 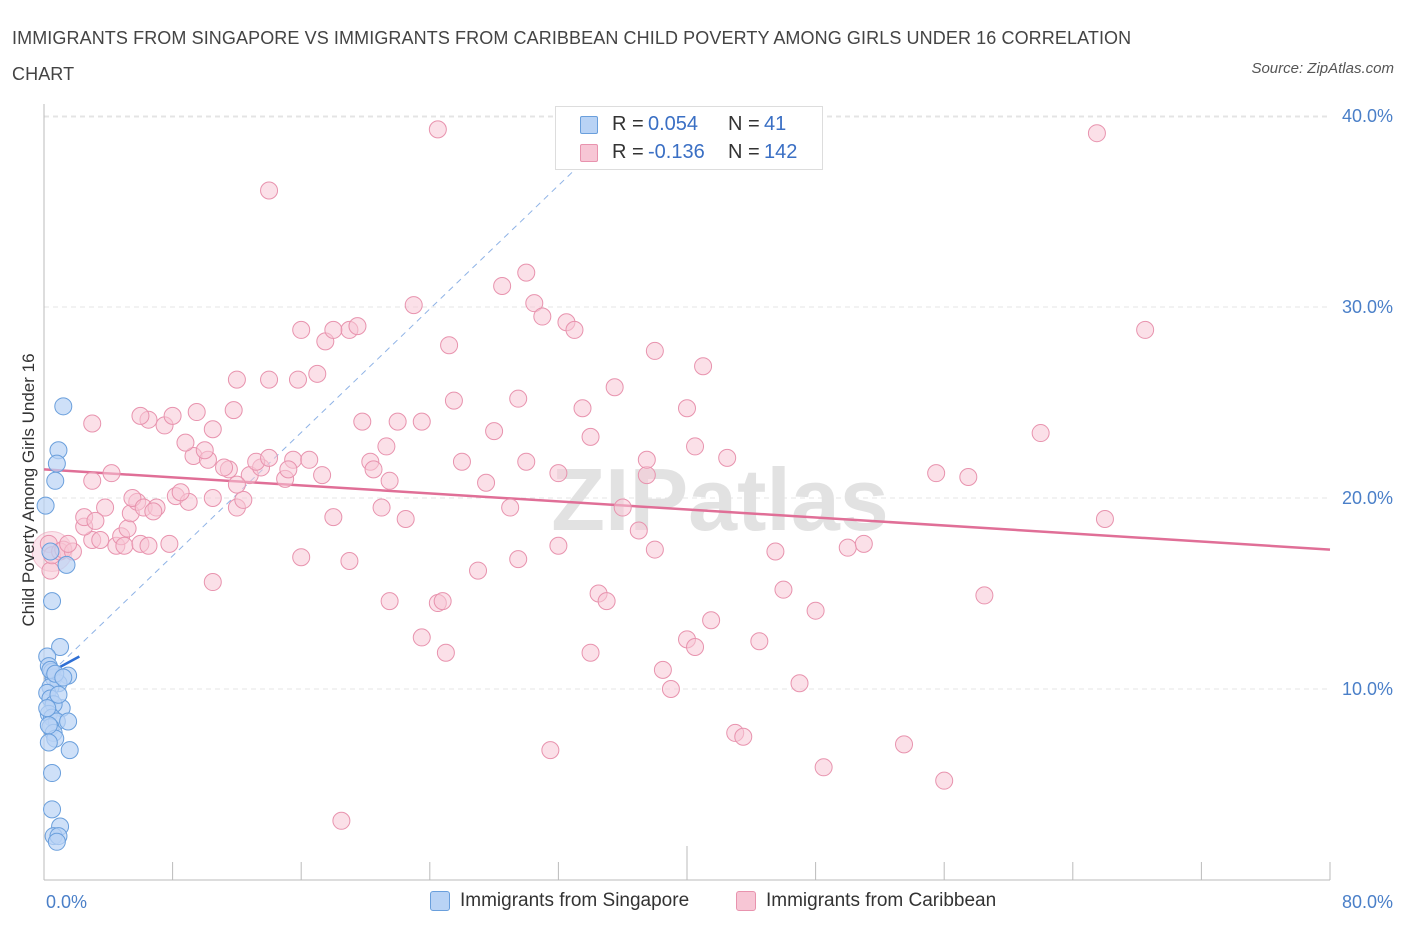 I want to click on y-tick-label: 20.0%, so click(x=1367, y=498).